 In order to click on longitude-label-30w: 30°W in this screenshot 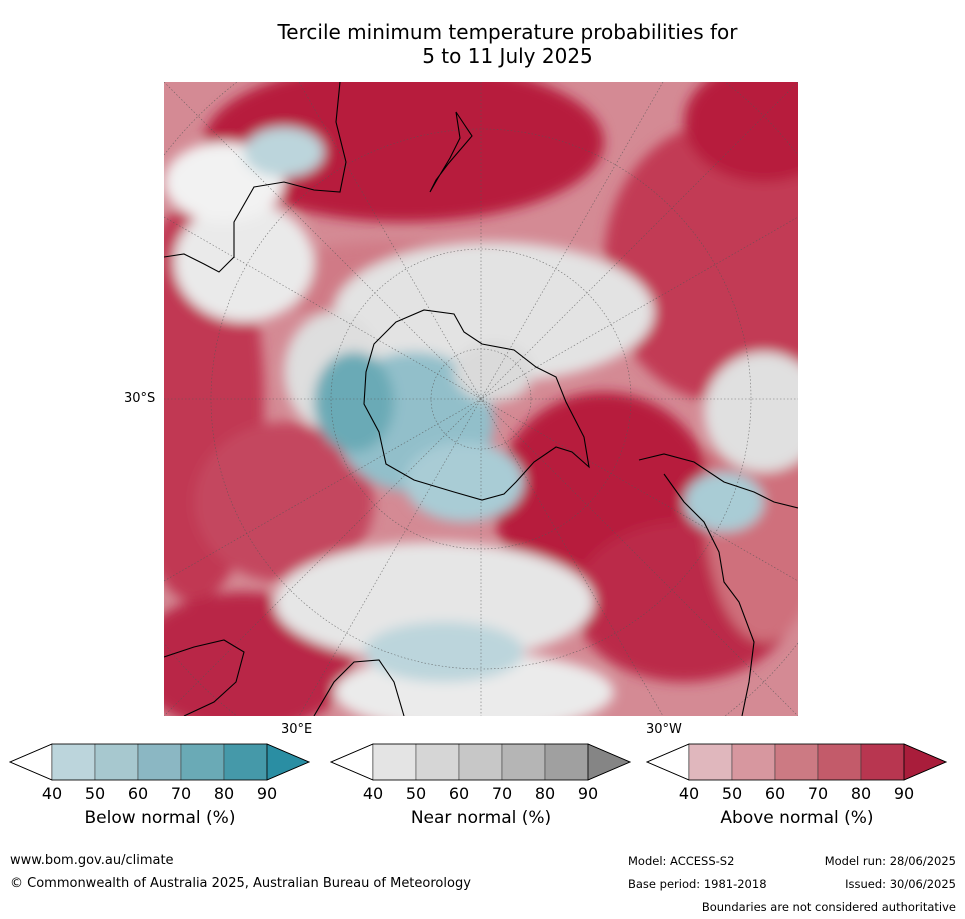, I will do `click(664, 729)`.